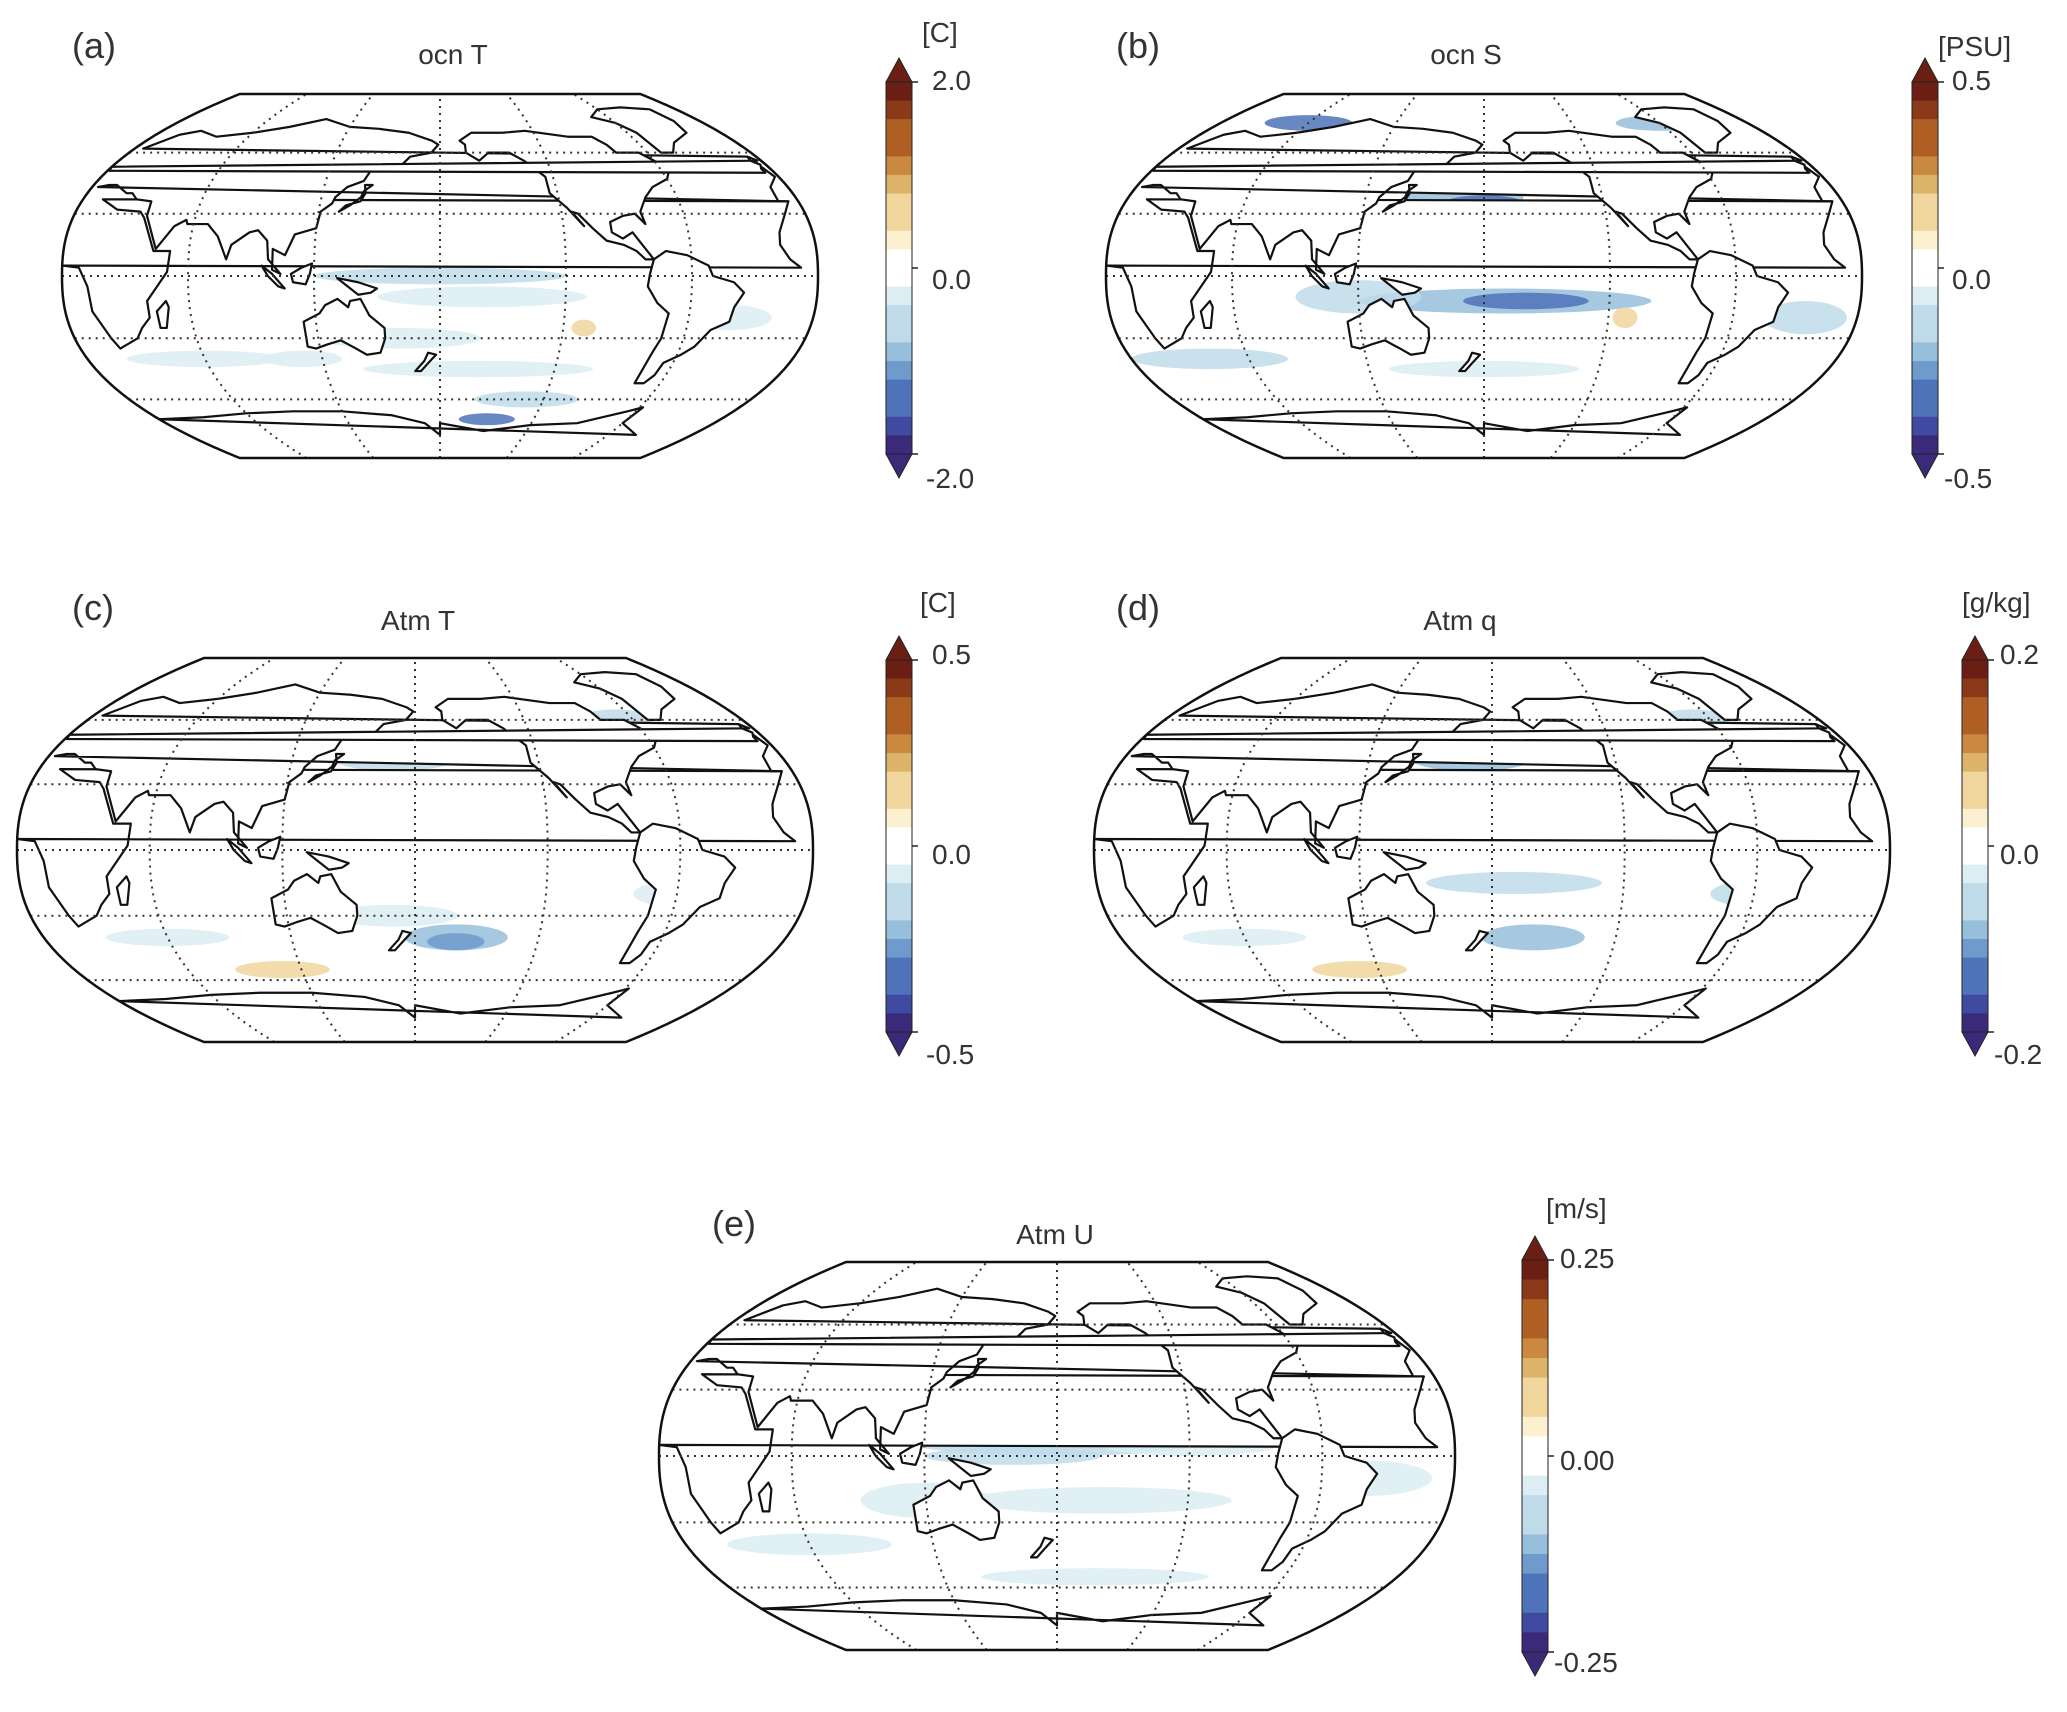  Describe the element at coordinates (1138, 607) in the screenshot. I see `panel-label: (d)` at that location.